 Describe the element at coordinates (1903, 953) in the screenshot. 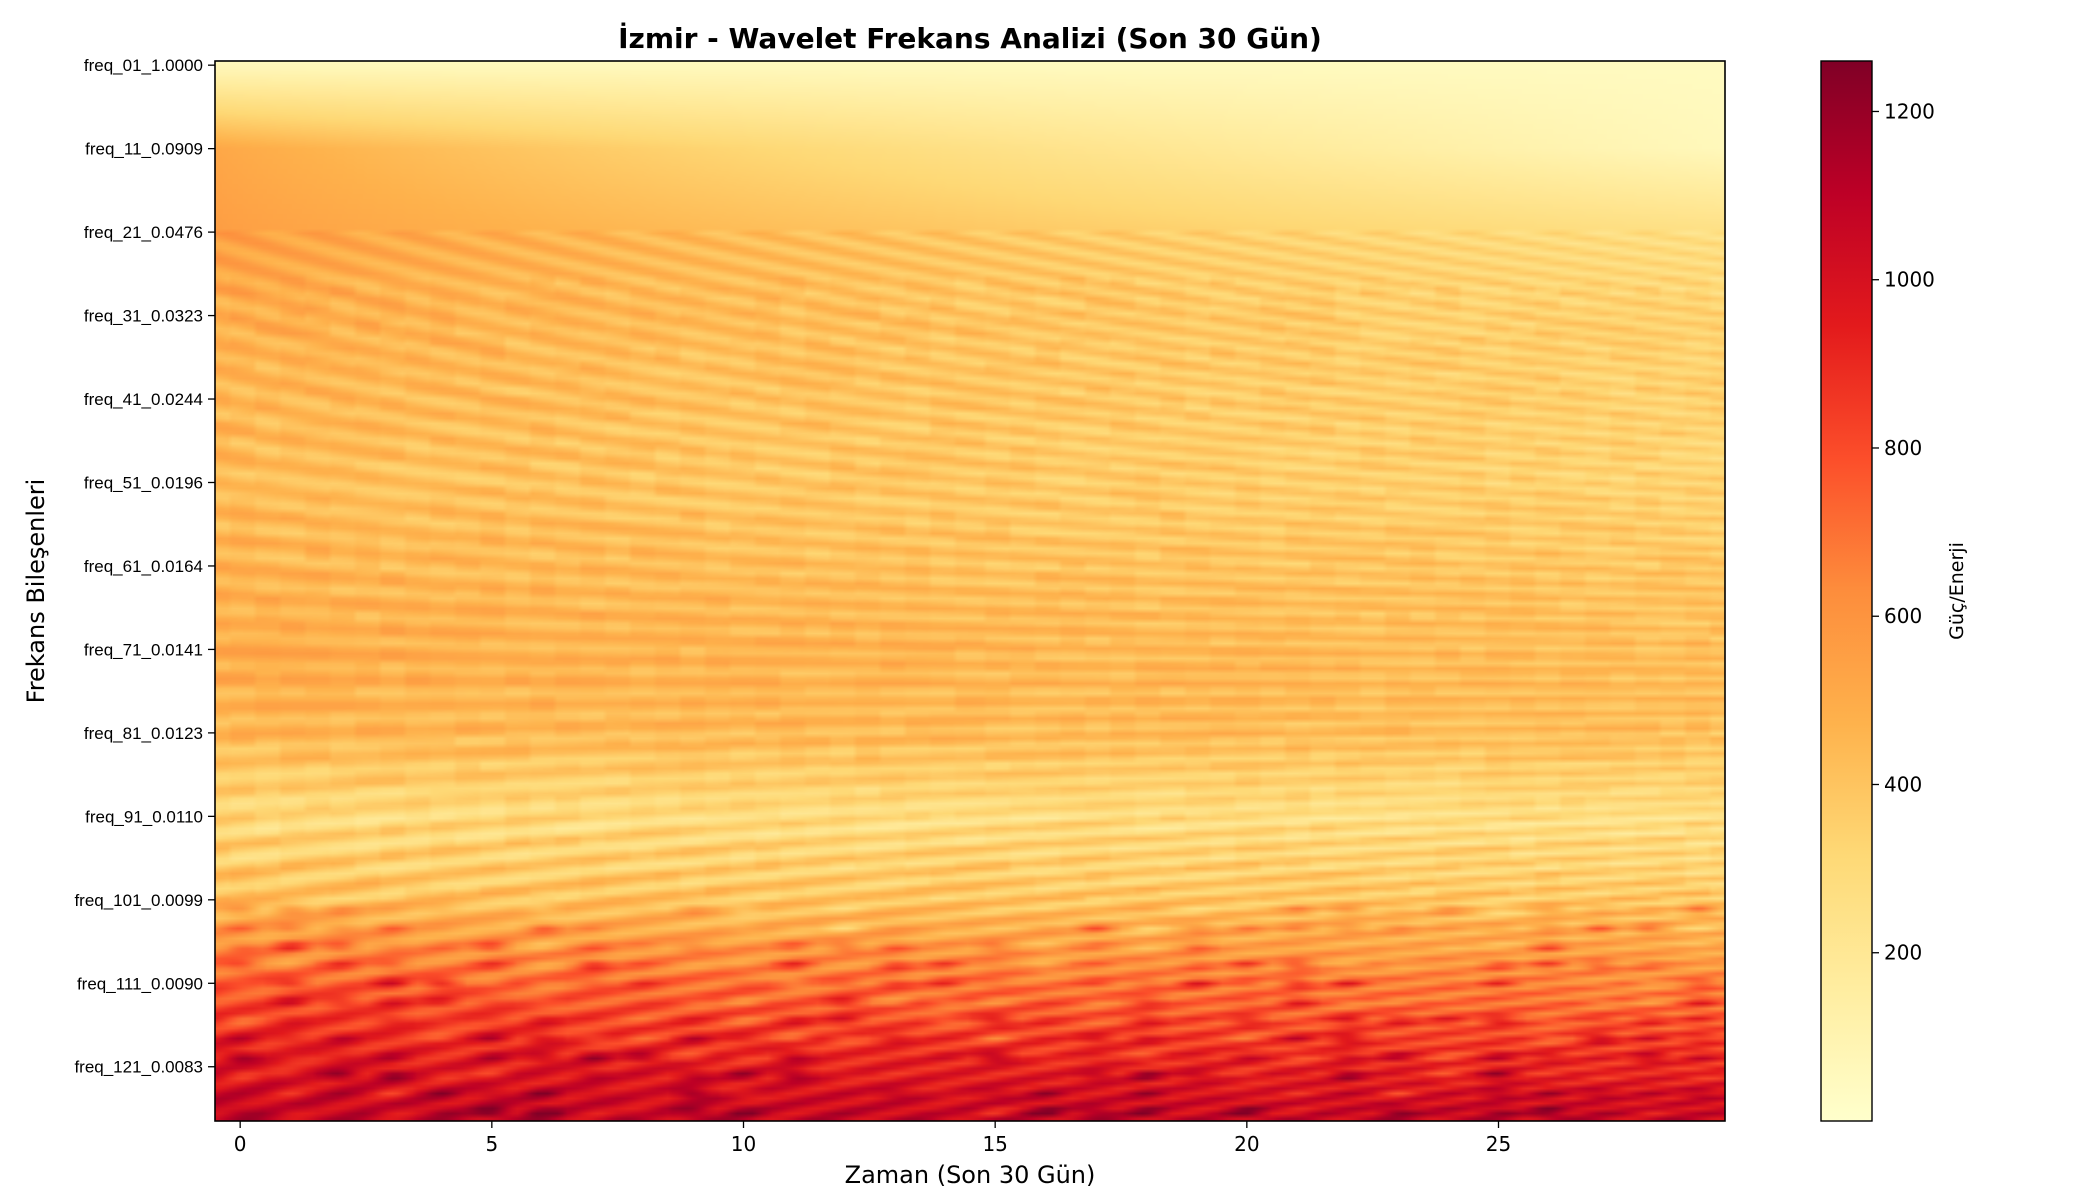

I see `colorbar-tick-label: 200` at that location.